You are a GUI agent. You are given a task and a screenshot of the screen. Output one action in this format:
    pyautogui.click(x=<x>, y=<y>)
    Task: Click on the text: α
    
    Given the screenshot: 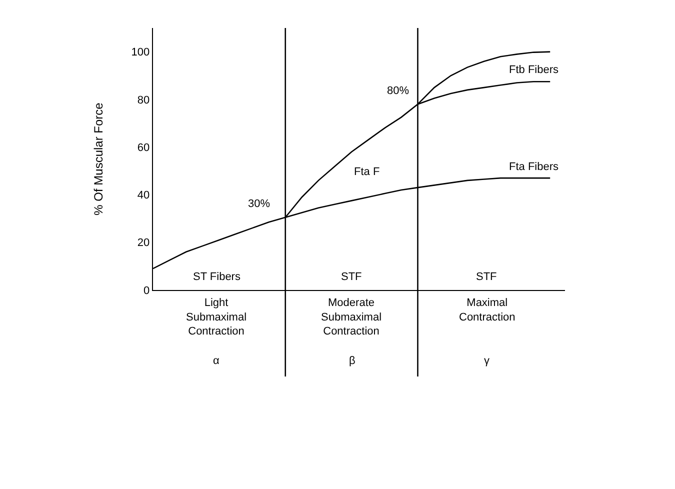 What is the action you would take?
    pyautogui.click(x=216, y=361)
    